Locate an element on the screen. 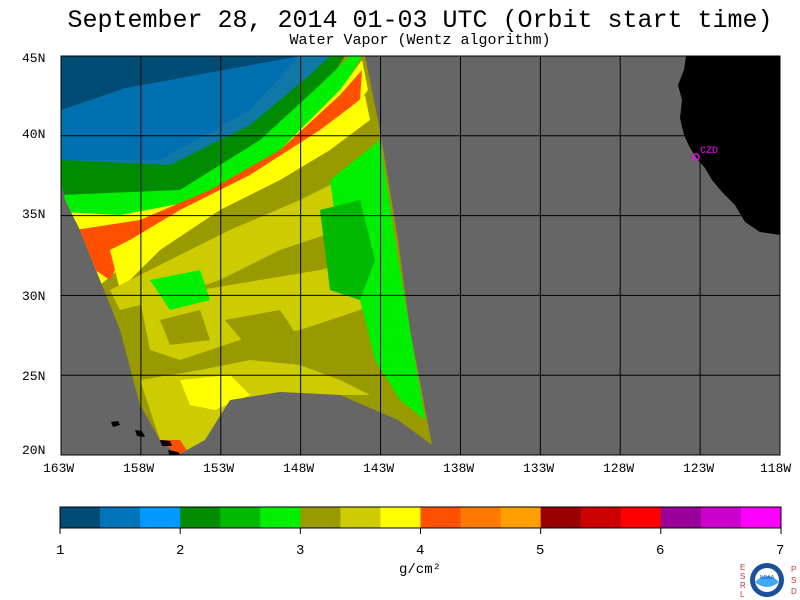 This screenshot has height=600, width=800. lon-label: 138W is located at coordinates (459, 468).